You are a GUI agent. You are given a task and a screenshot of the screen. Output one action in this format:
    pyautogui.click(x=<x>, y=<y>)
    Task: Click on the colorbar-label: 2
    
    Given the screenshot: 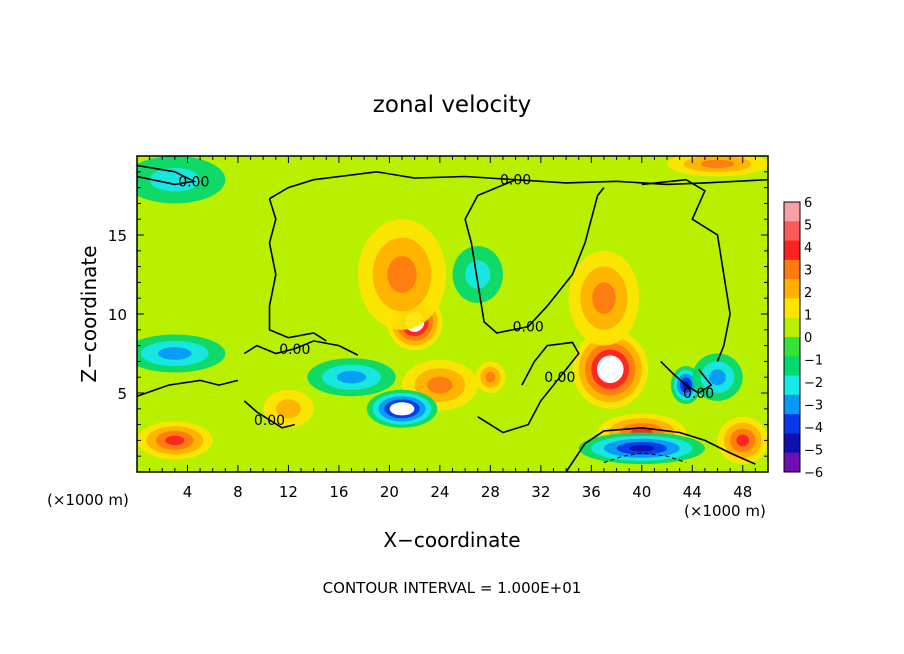 What is the action you would take?
    pyautogui.click(x=808, y=293)
    